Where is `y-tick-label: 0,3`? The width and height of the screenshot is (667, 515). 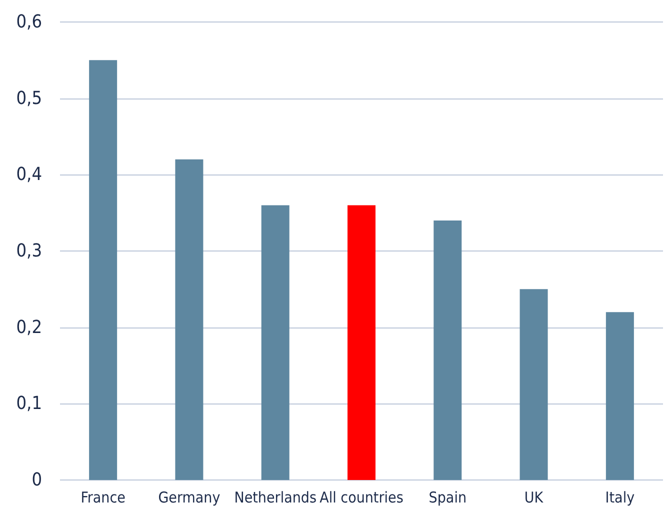 y-tick-label: 0,3 is located at coordinates (29, 251).